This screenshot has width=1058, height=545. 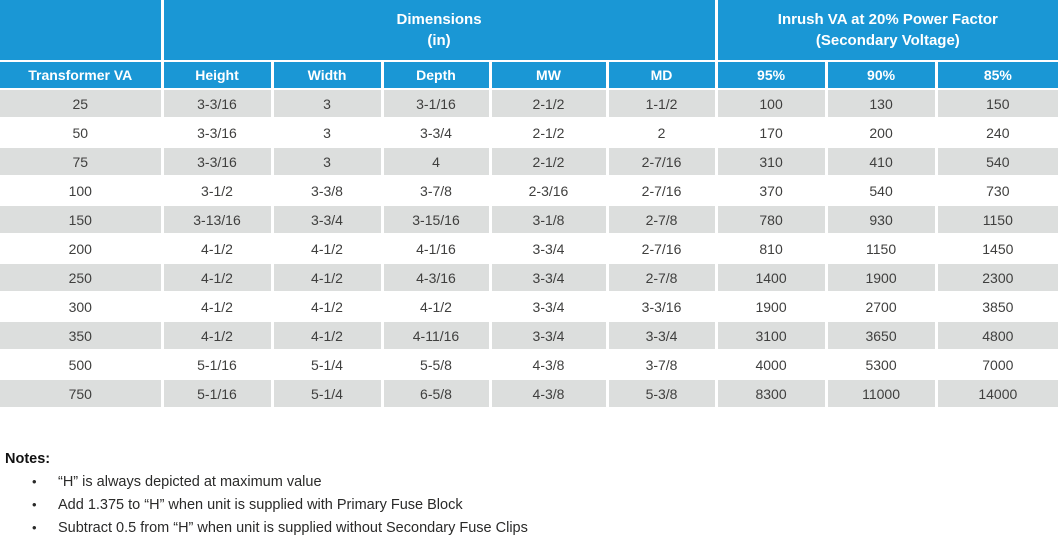 What do you see at coordinates (437, 75) in the screenshot?
I see `column-header-depth: Depth` at bounding box center [437, 75].